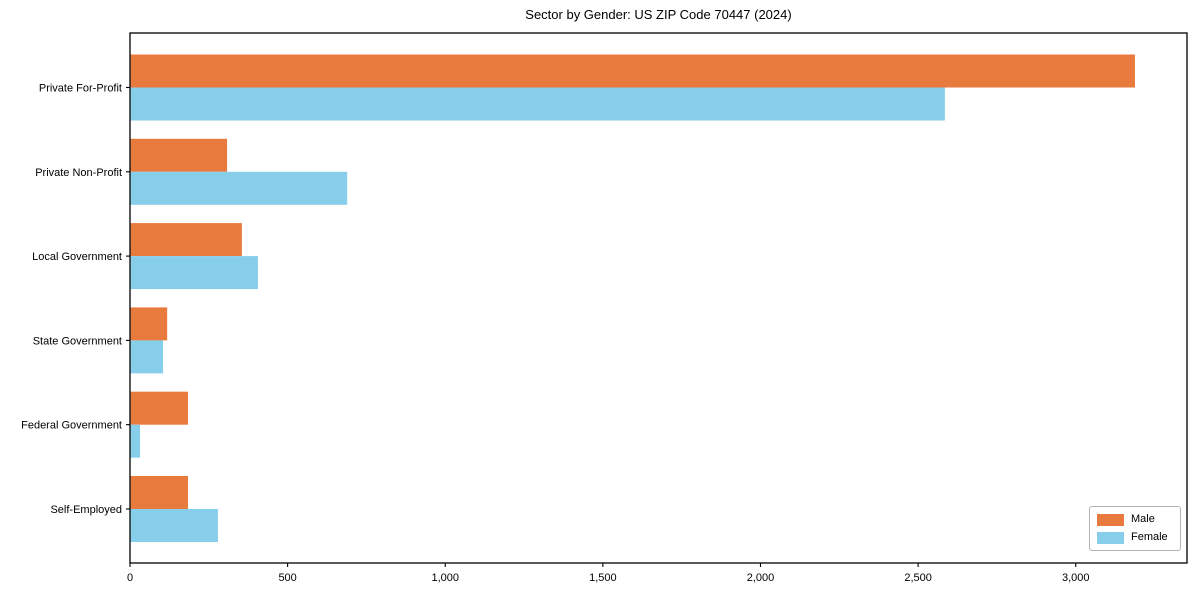 The height and width of the screenshot is (600, 1200). What do you see at coordinates (130, 578) in the screenshot?
I see `x-tick-label: 0` at bounding box center [130, 578].